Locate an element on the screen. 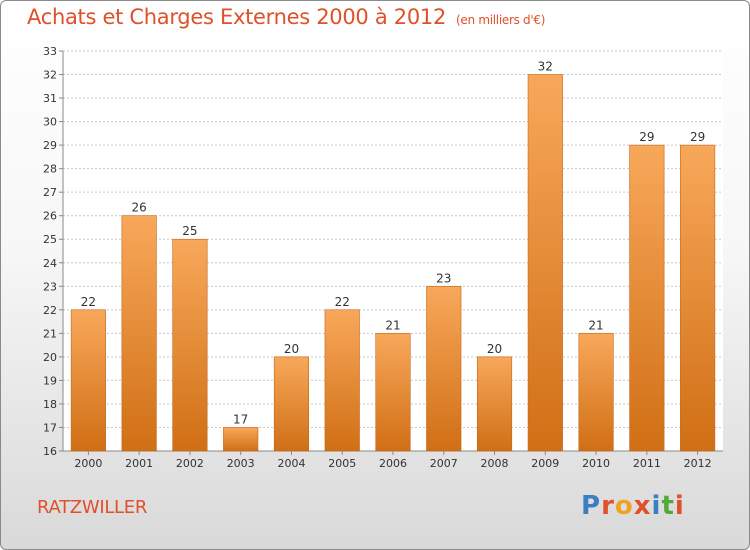  y-tick-label: 28 is located at coordinates (50, 169).